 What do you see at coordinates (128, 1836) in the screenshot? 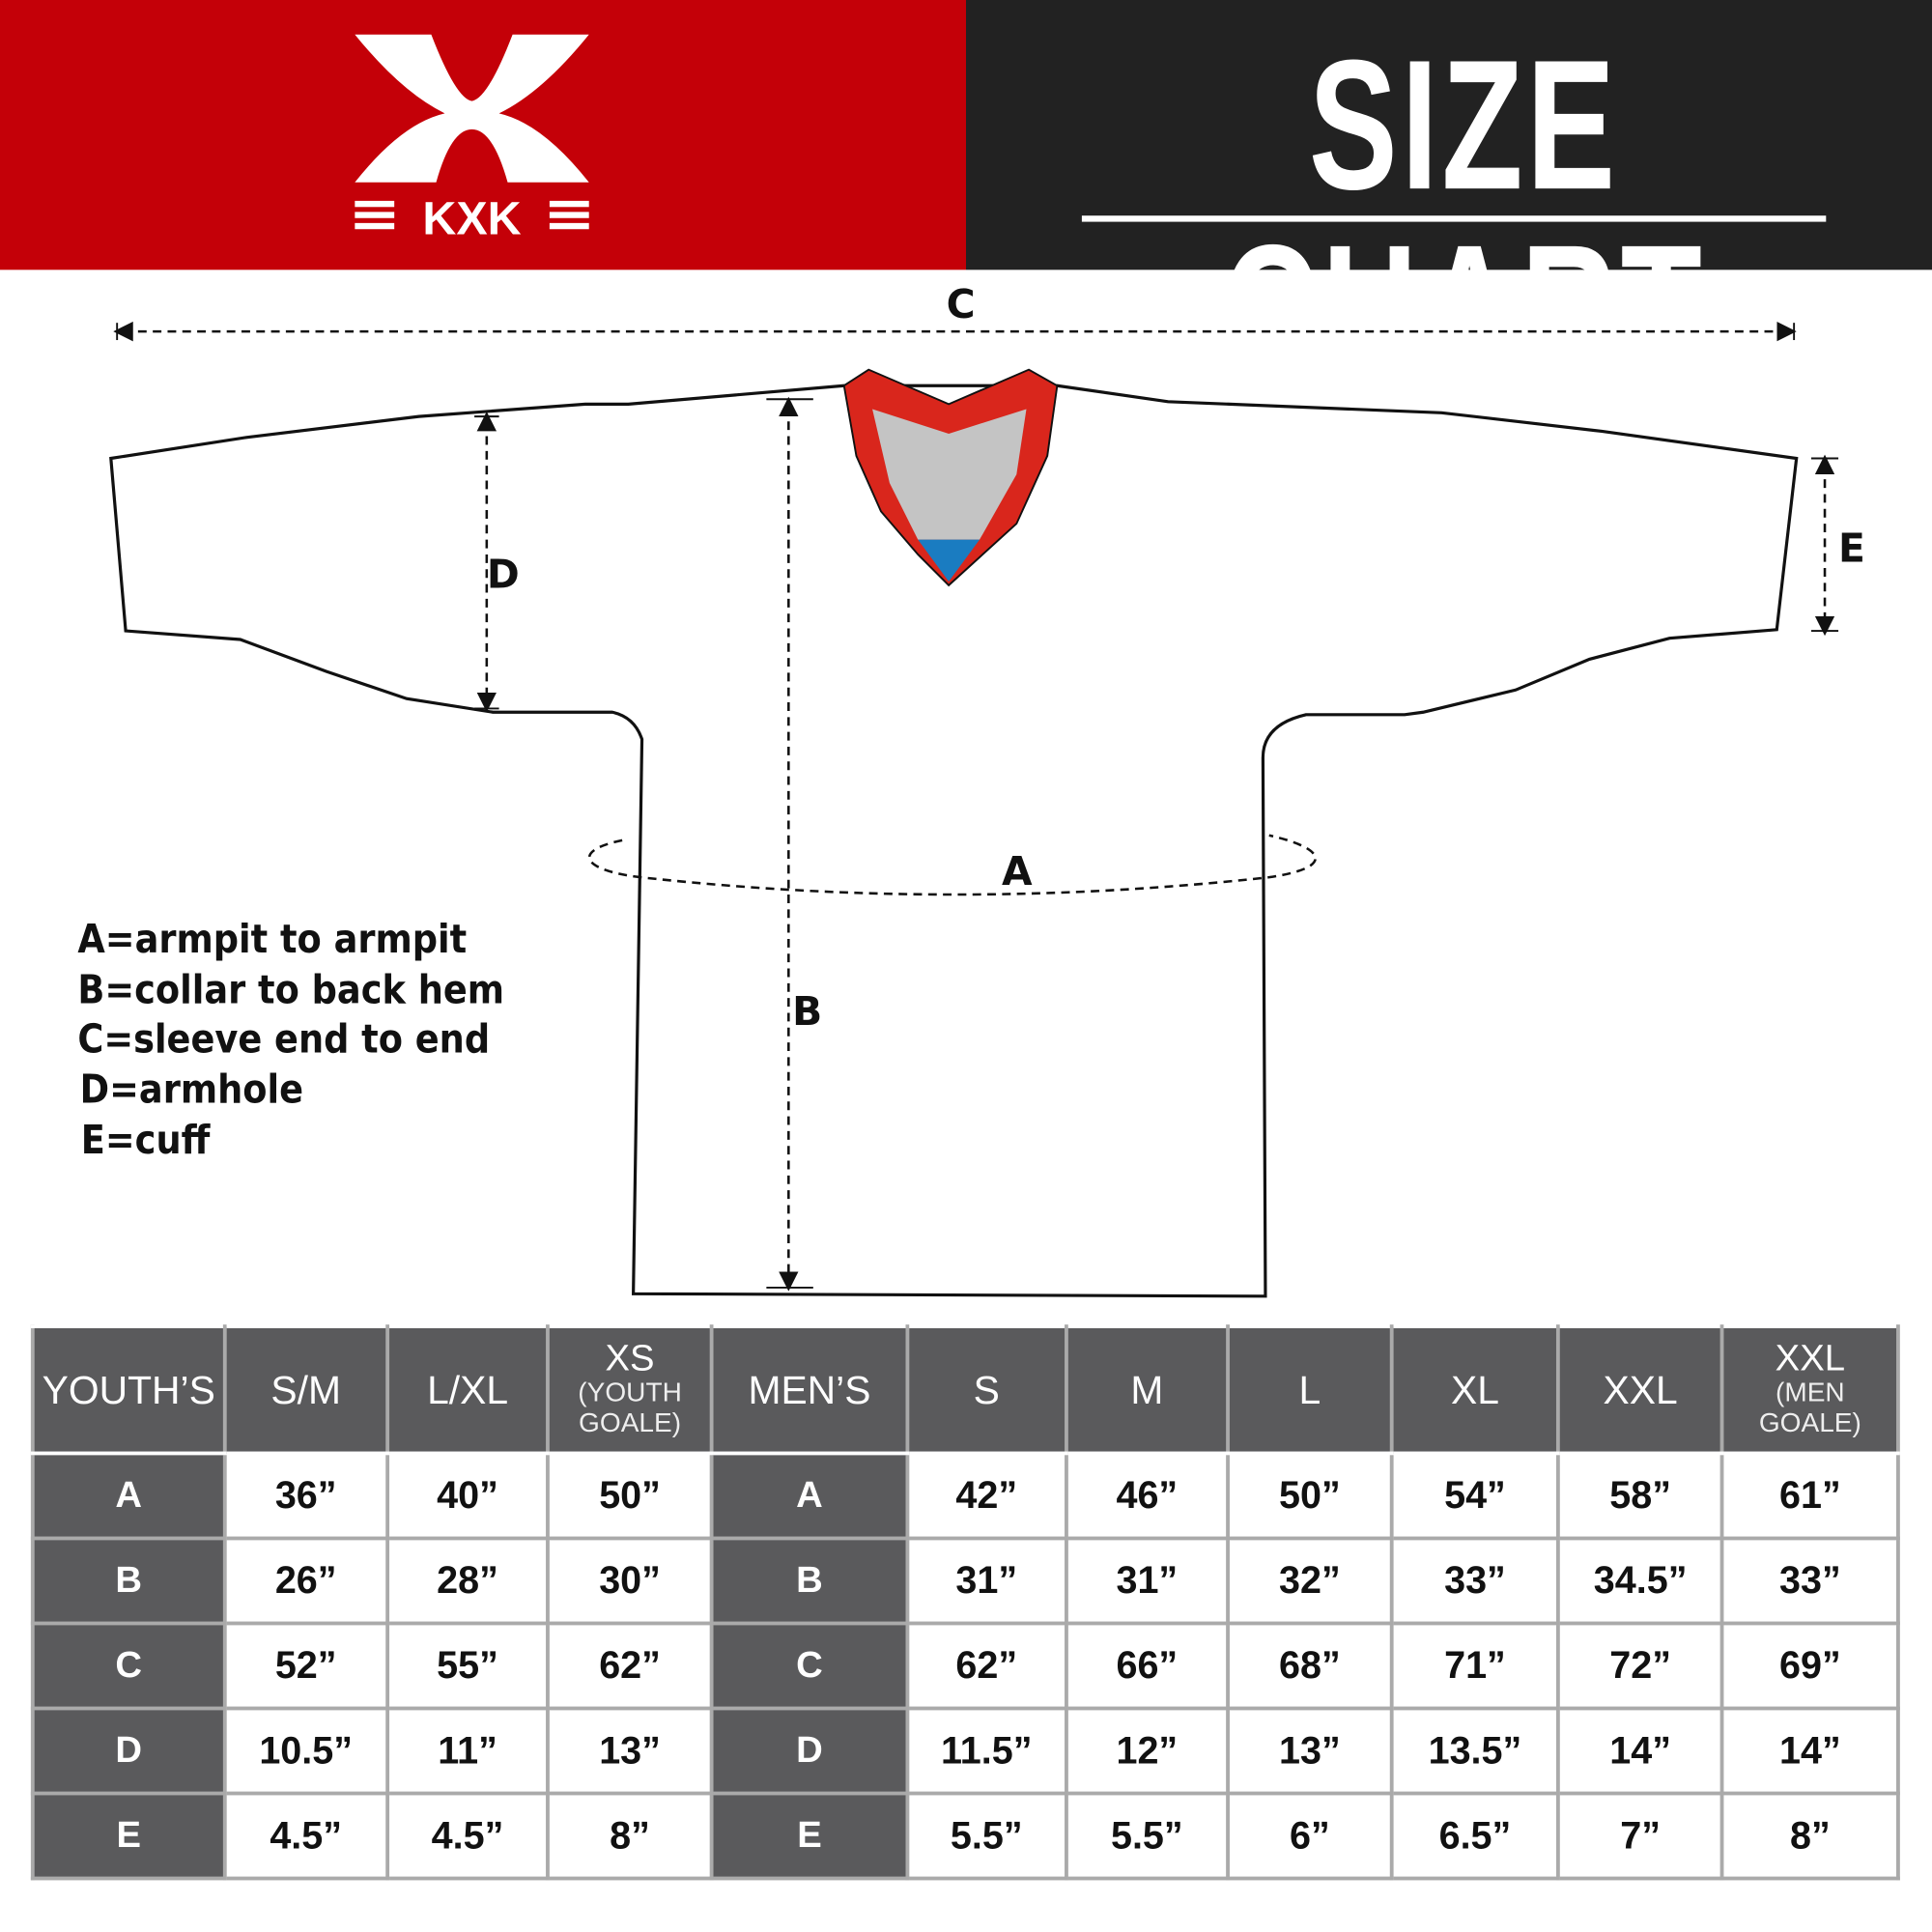
I see `row-label-youth: E` at bounding box center [128, 1836].